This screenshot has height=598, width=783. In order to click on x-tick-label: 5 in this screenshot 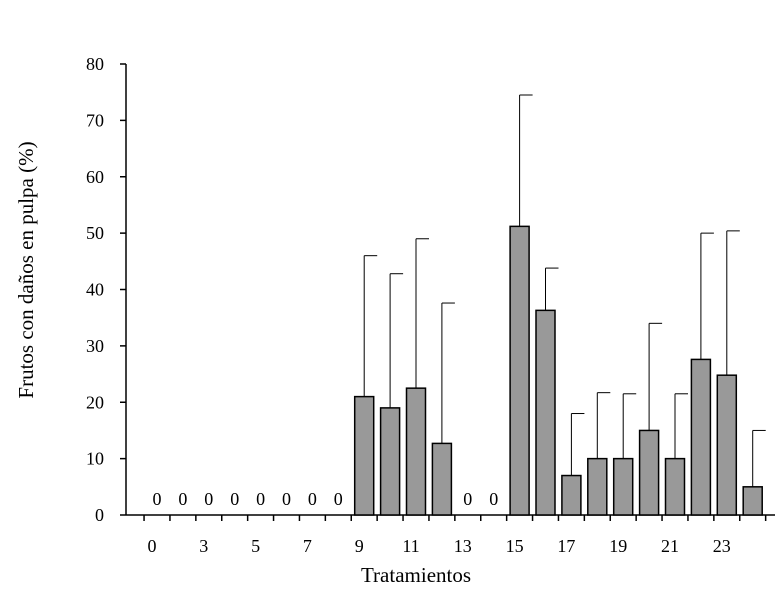, I will do `click(255, 546)`.